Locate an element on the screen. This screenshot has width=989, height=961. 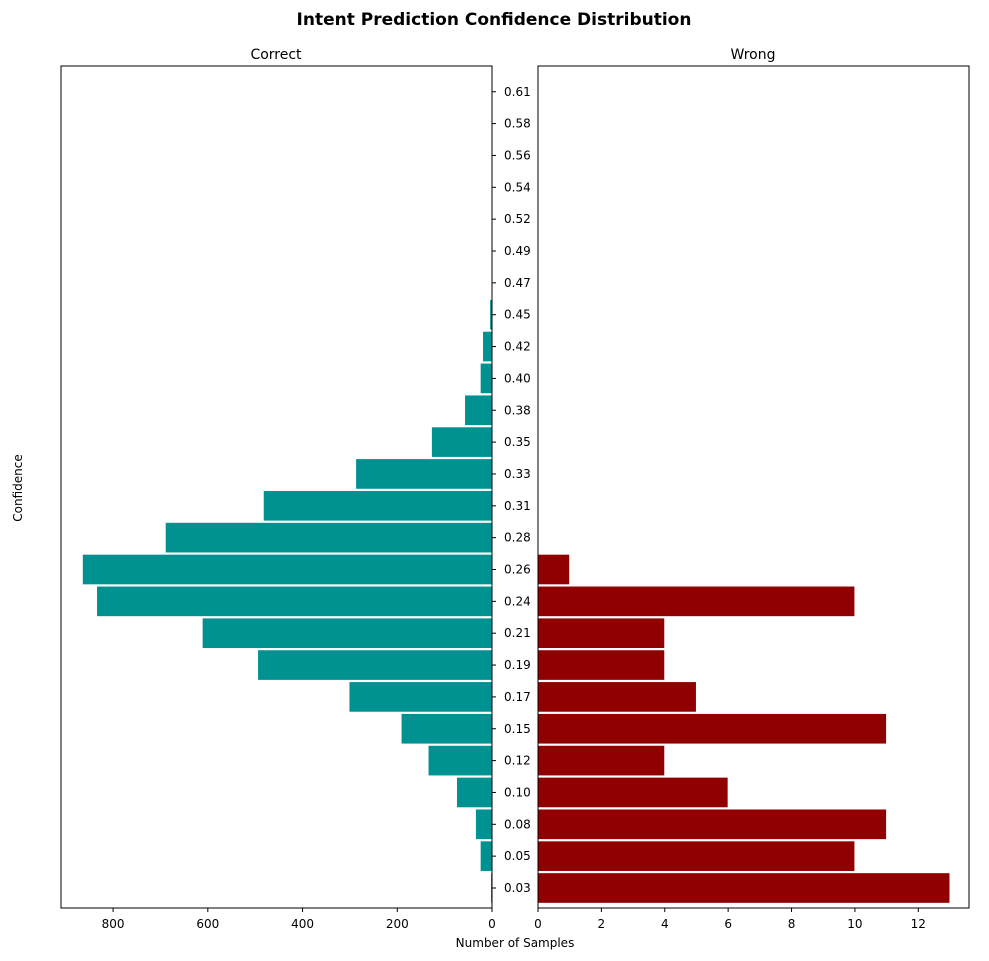
x-tick-label-wrong: 8 is located at coordinates (792, 924).